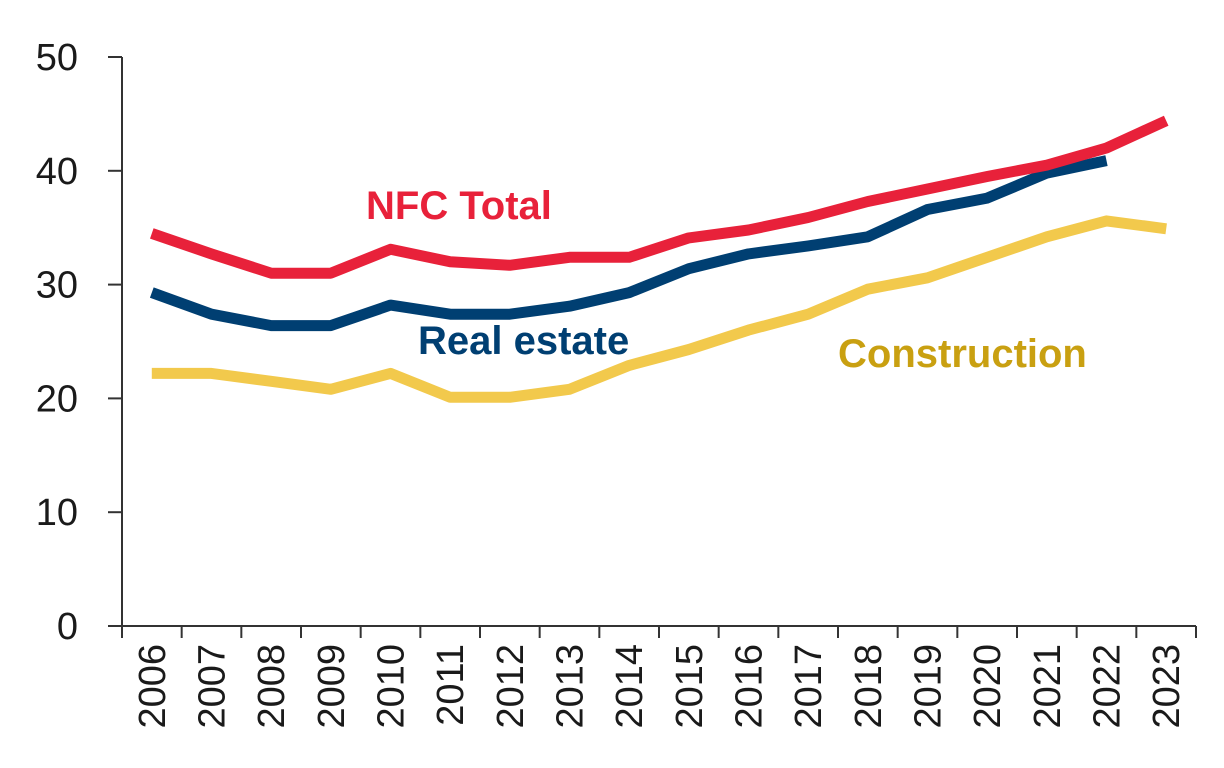 This screenshot has height=768, width=1224. I want to click on x-tick-label: 2011, so click(451, 685).